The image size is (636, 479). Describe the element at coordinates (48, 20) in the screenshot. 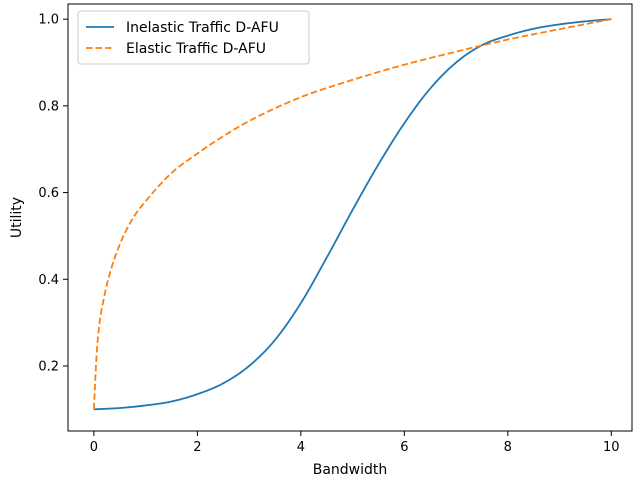

I see `y-tick-label: 1.0` at that location.